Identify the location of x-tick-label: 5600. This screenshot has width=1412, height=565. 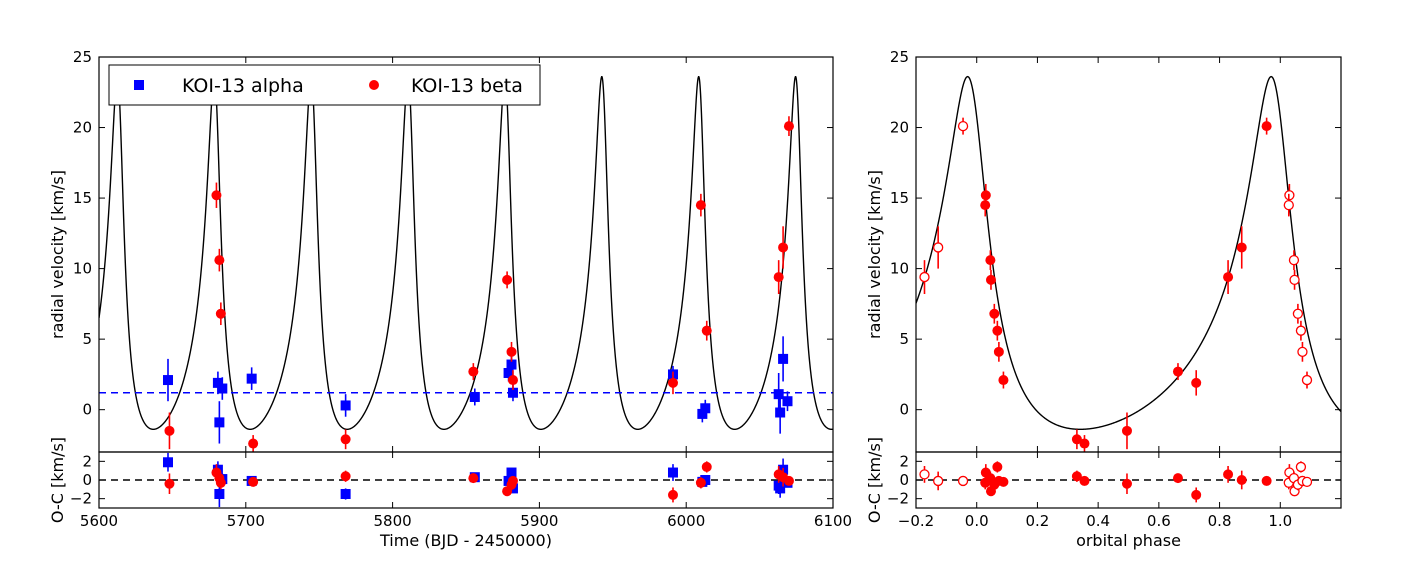
(99, 521).